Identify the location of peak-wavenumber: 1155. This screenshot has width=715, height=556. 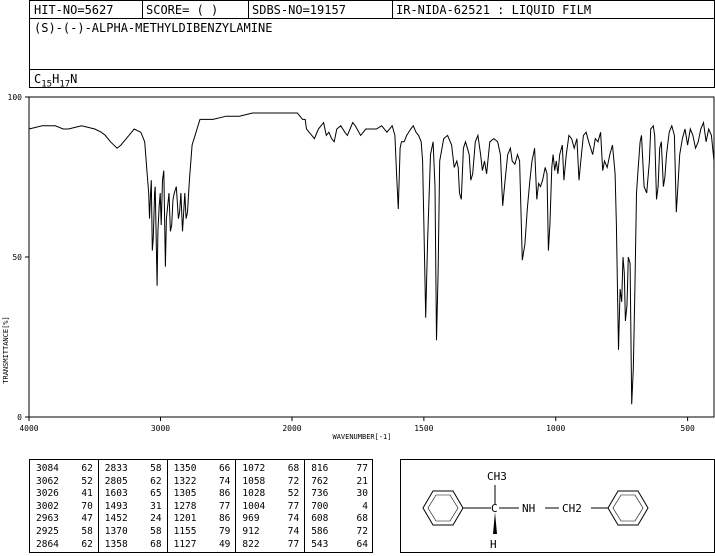
(185, 531).